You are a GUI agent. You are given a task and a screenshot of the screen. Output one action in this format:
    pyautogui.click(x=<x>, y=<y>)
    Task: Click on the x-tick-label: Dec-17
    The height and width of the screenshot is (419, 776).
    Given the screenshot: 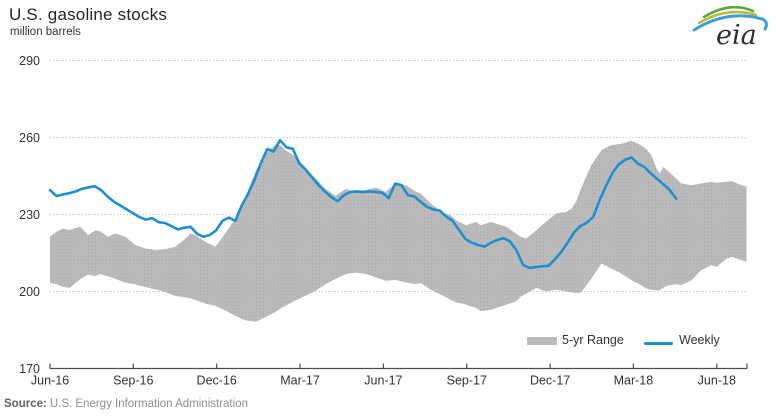 What is the action you would take?
    pyautogui.click(x=550, y=381)
    